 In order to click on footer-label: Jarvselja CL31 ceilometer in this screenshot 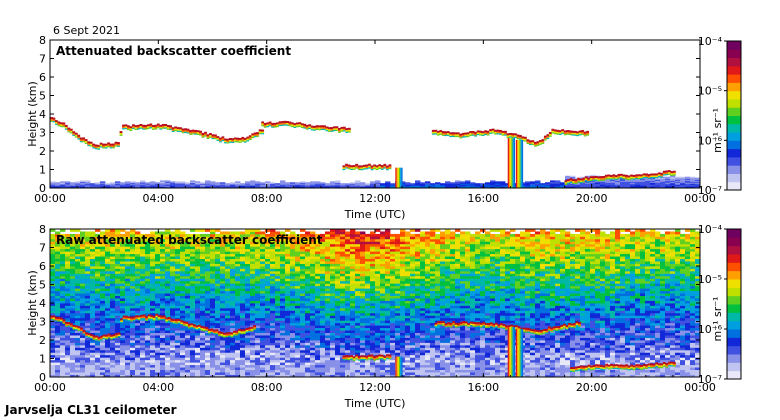, I will do `click(90, 410)`.